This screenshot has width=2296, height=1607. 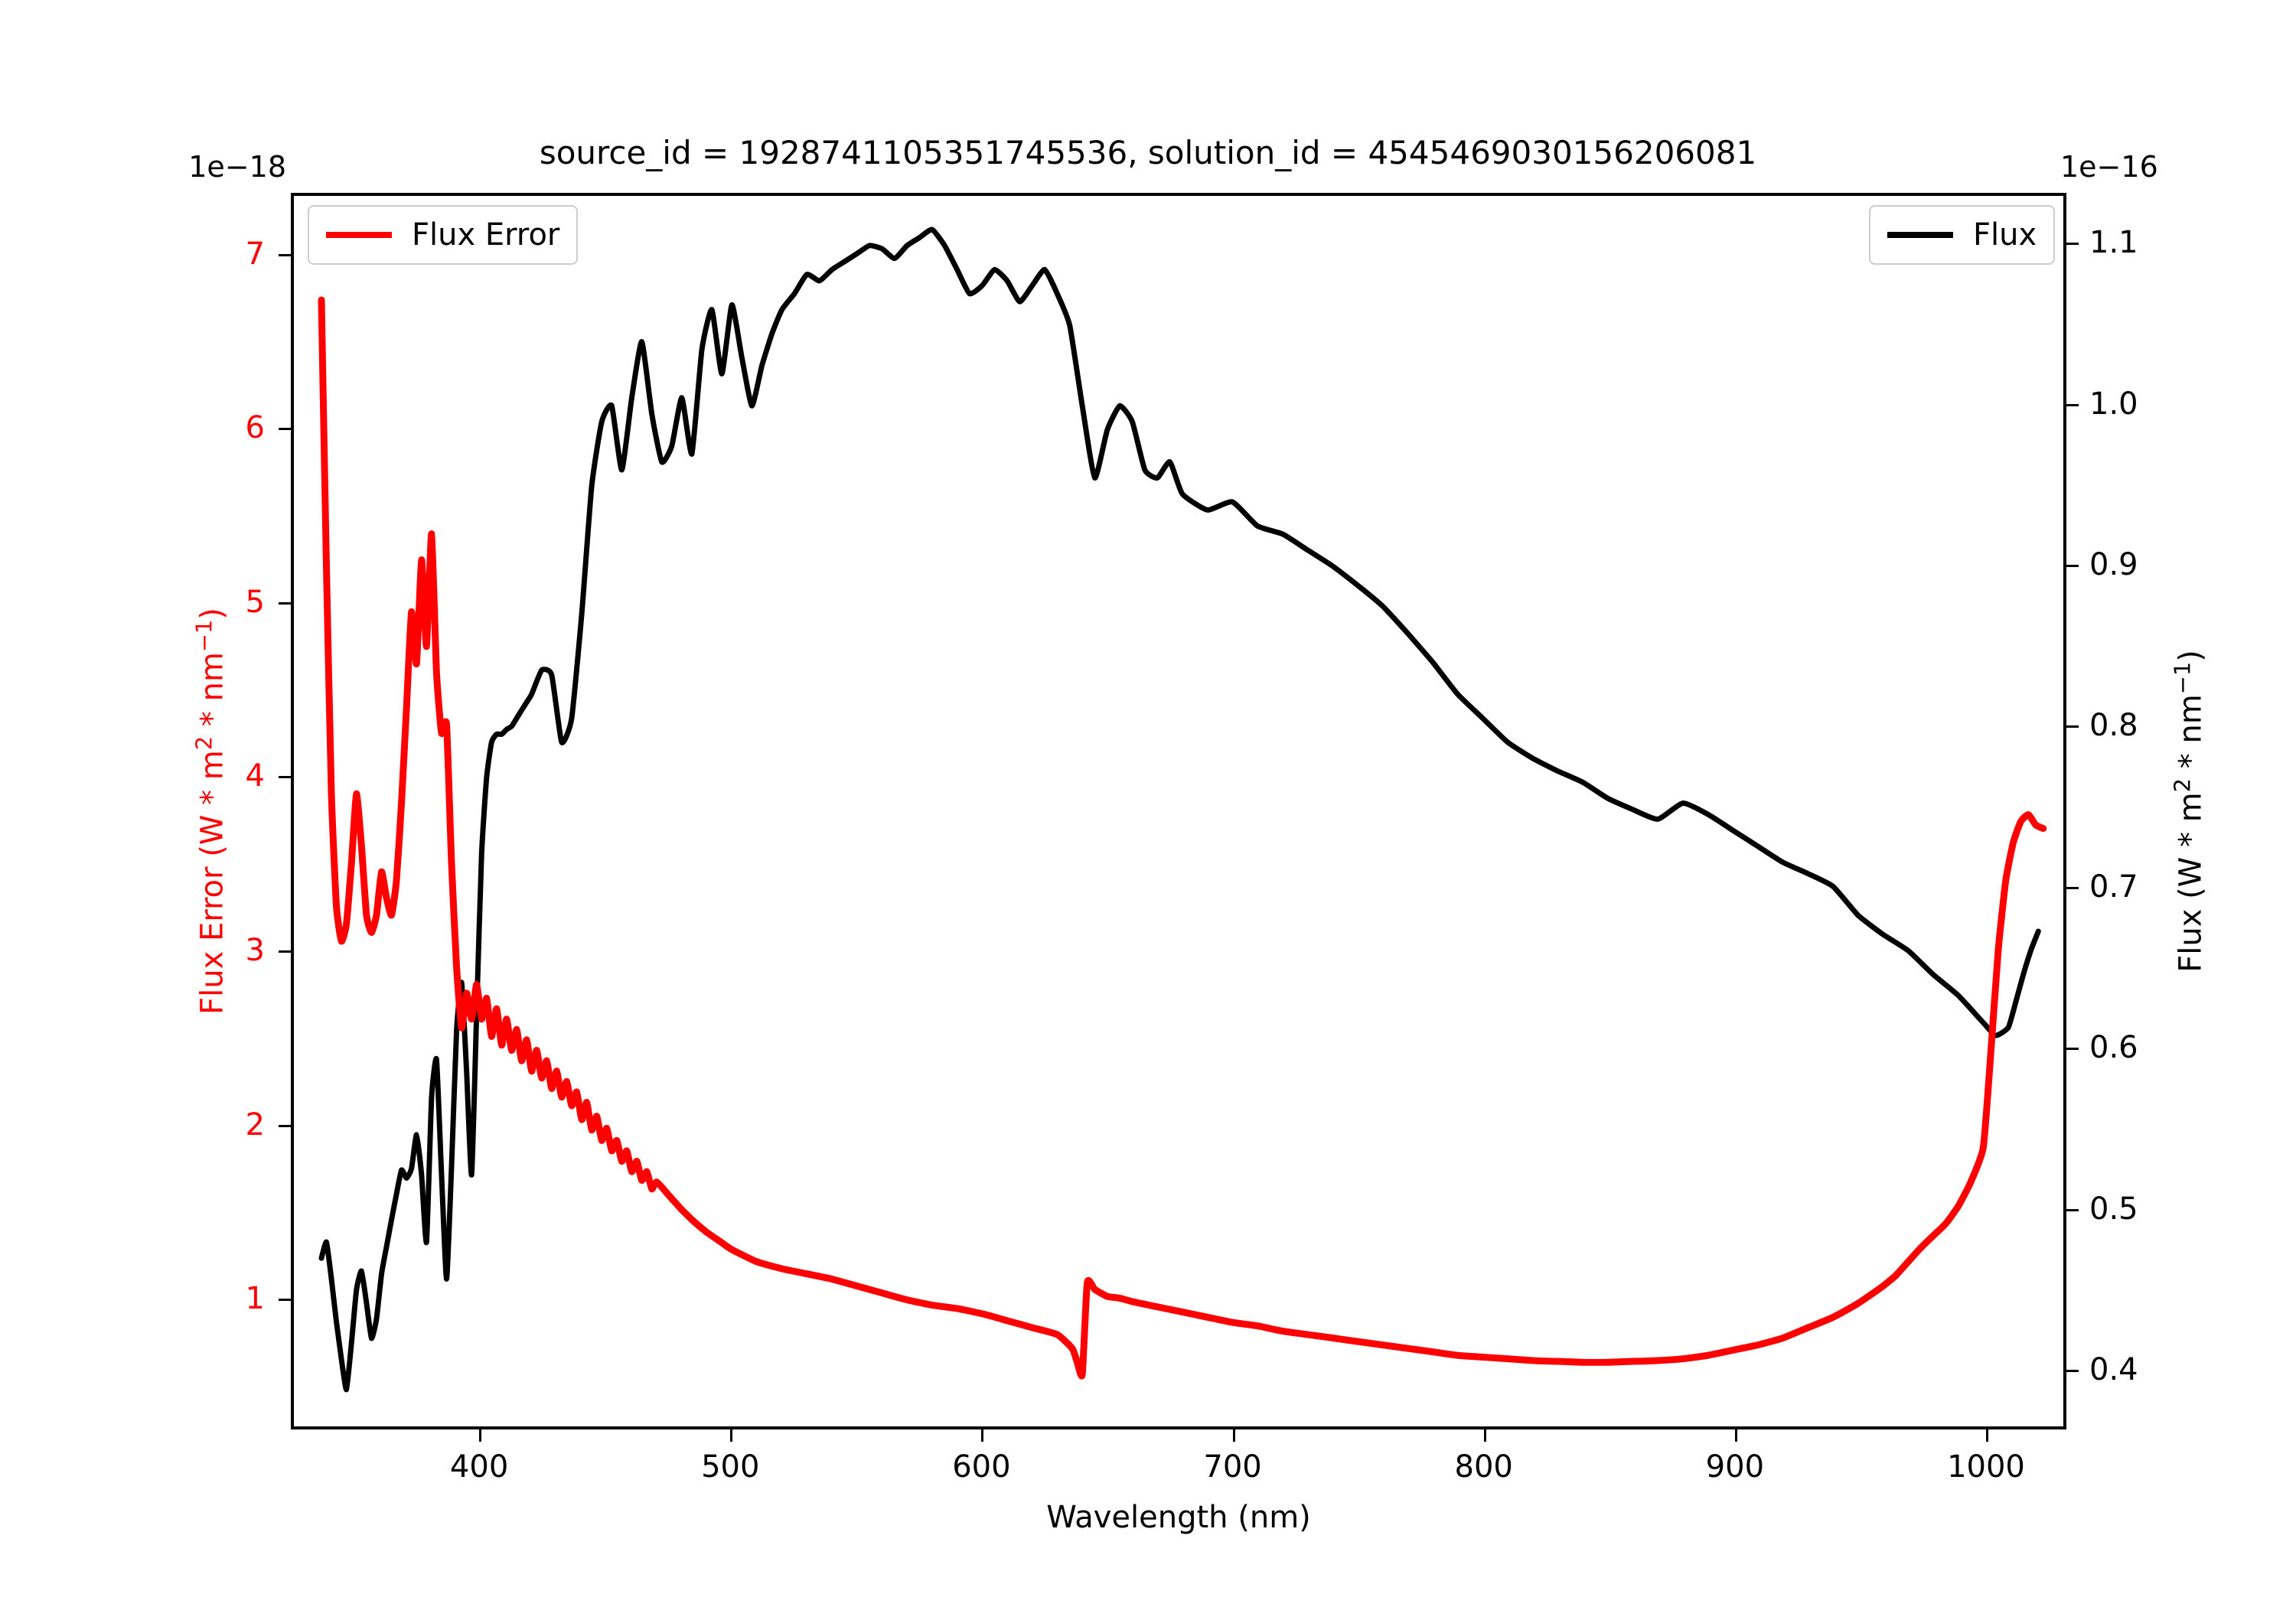 I want to click on tick-label-y-left: 1, so click(x=255, y=1299).